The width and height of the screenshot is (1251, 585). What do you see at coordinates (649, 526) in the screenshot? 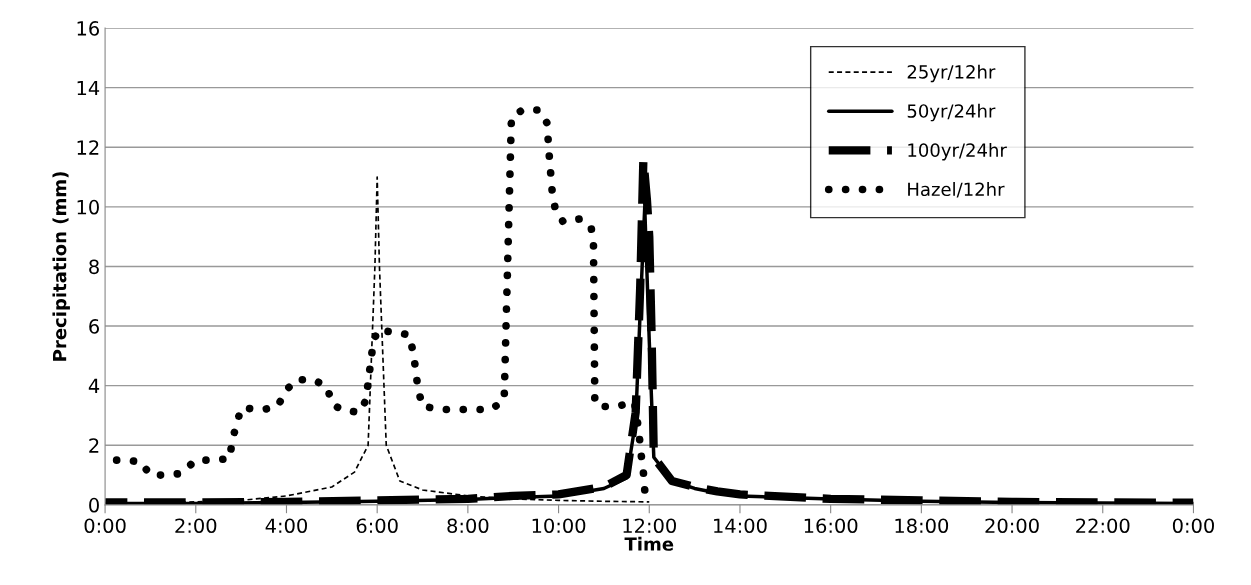
I see `x-tick-label: 12:00` at bounding box center [649, 526].